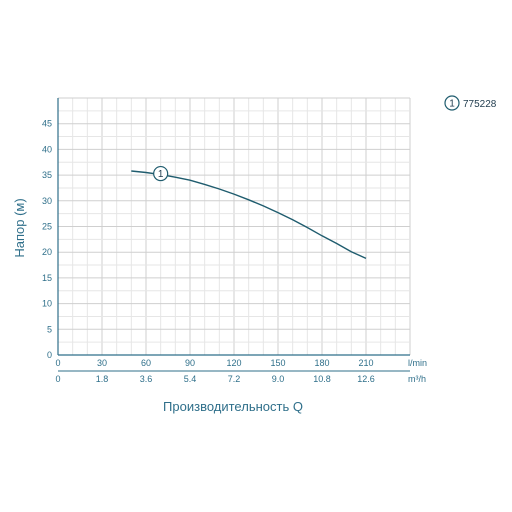 The height and width of the screenshot is (512, 512). Describe the element at coordinates (277, 363) in the screenshot. I see `x-tick-label-primary: 150` at that location.